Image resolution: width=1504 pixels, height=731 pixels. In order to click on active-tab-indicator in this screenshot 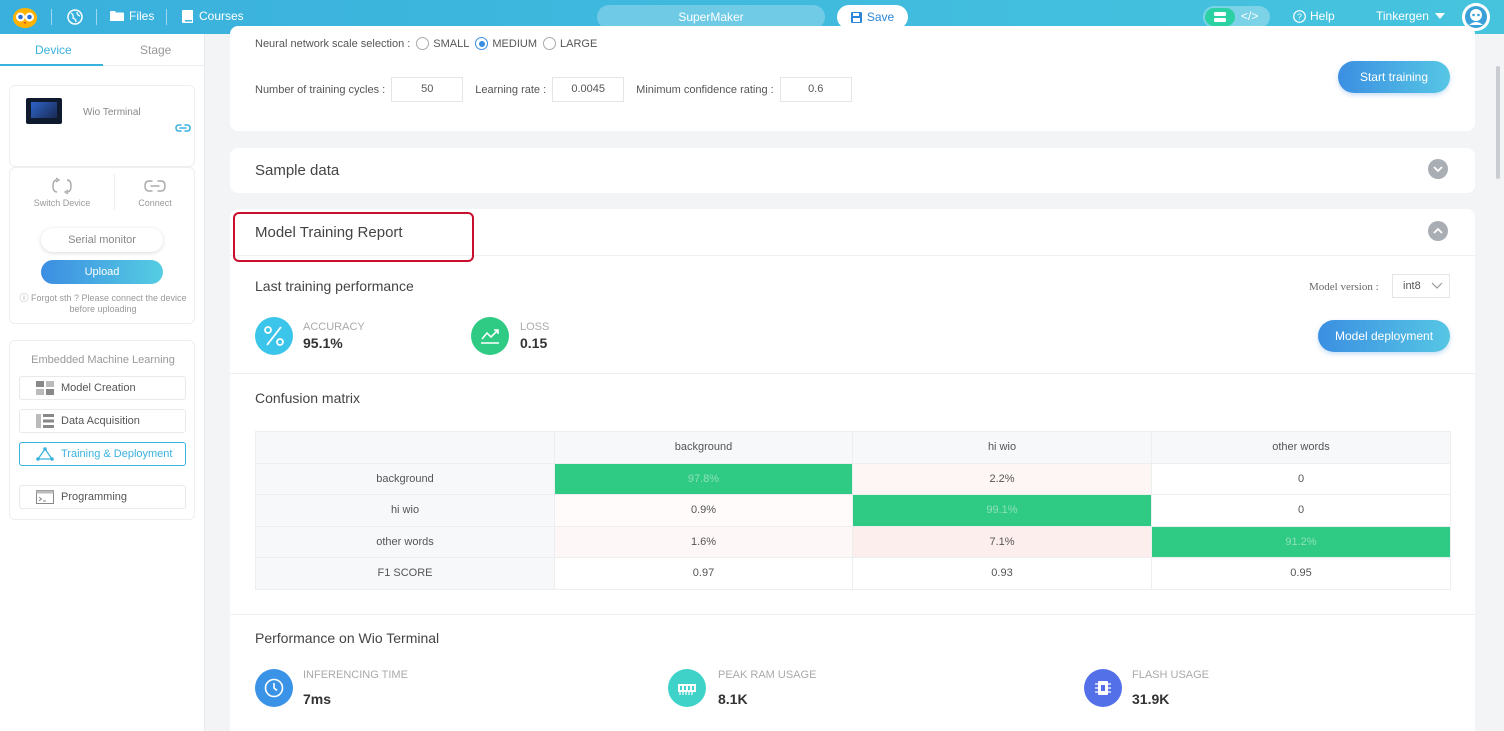, I will do `click(51, 65)`.